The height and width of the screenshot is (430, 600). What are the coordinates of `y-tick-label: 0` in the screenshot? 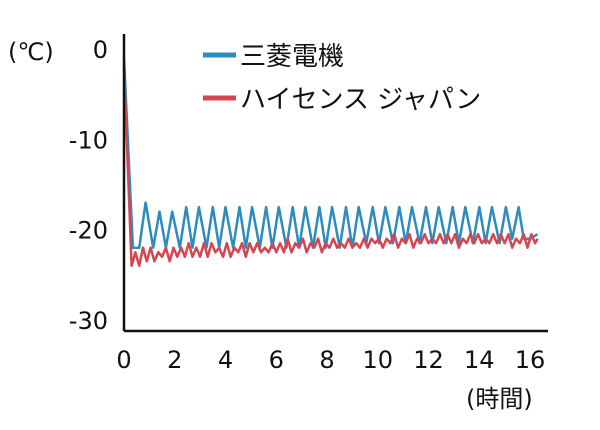 It's located at (100, 50).